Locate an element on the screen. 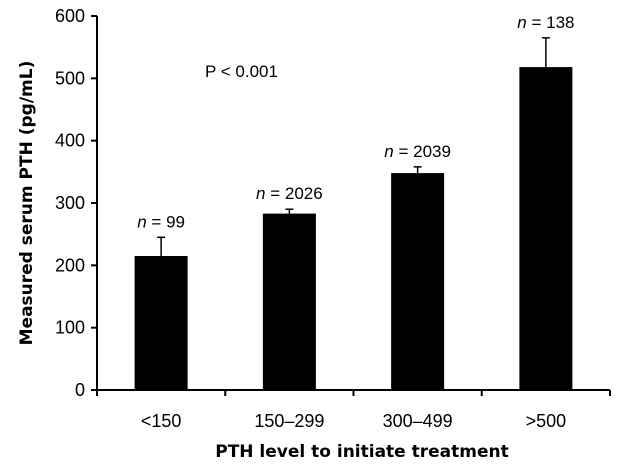 The height and width of the screenshot is (465, 623). y-axis-title: Measured serum PTH (pg/mL) is located at coordinates (27, 203).